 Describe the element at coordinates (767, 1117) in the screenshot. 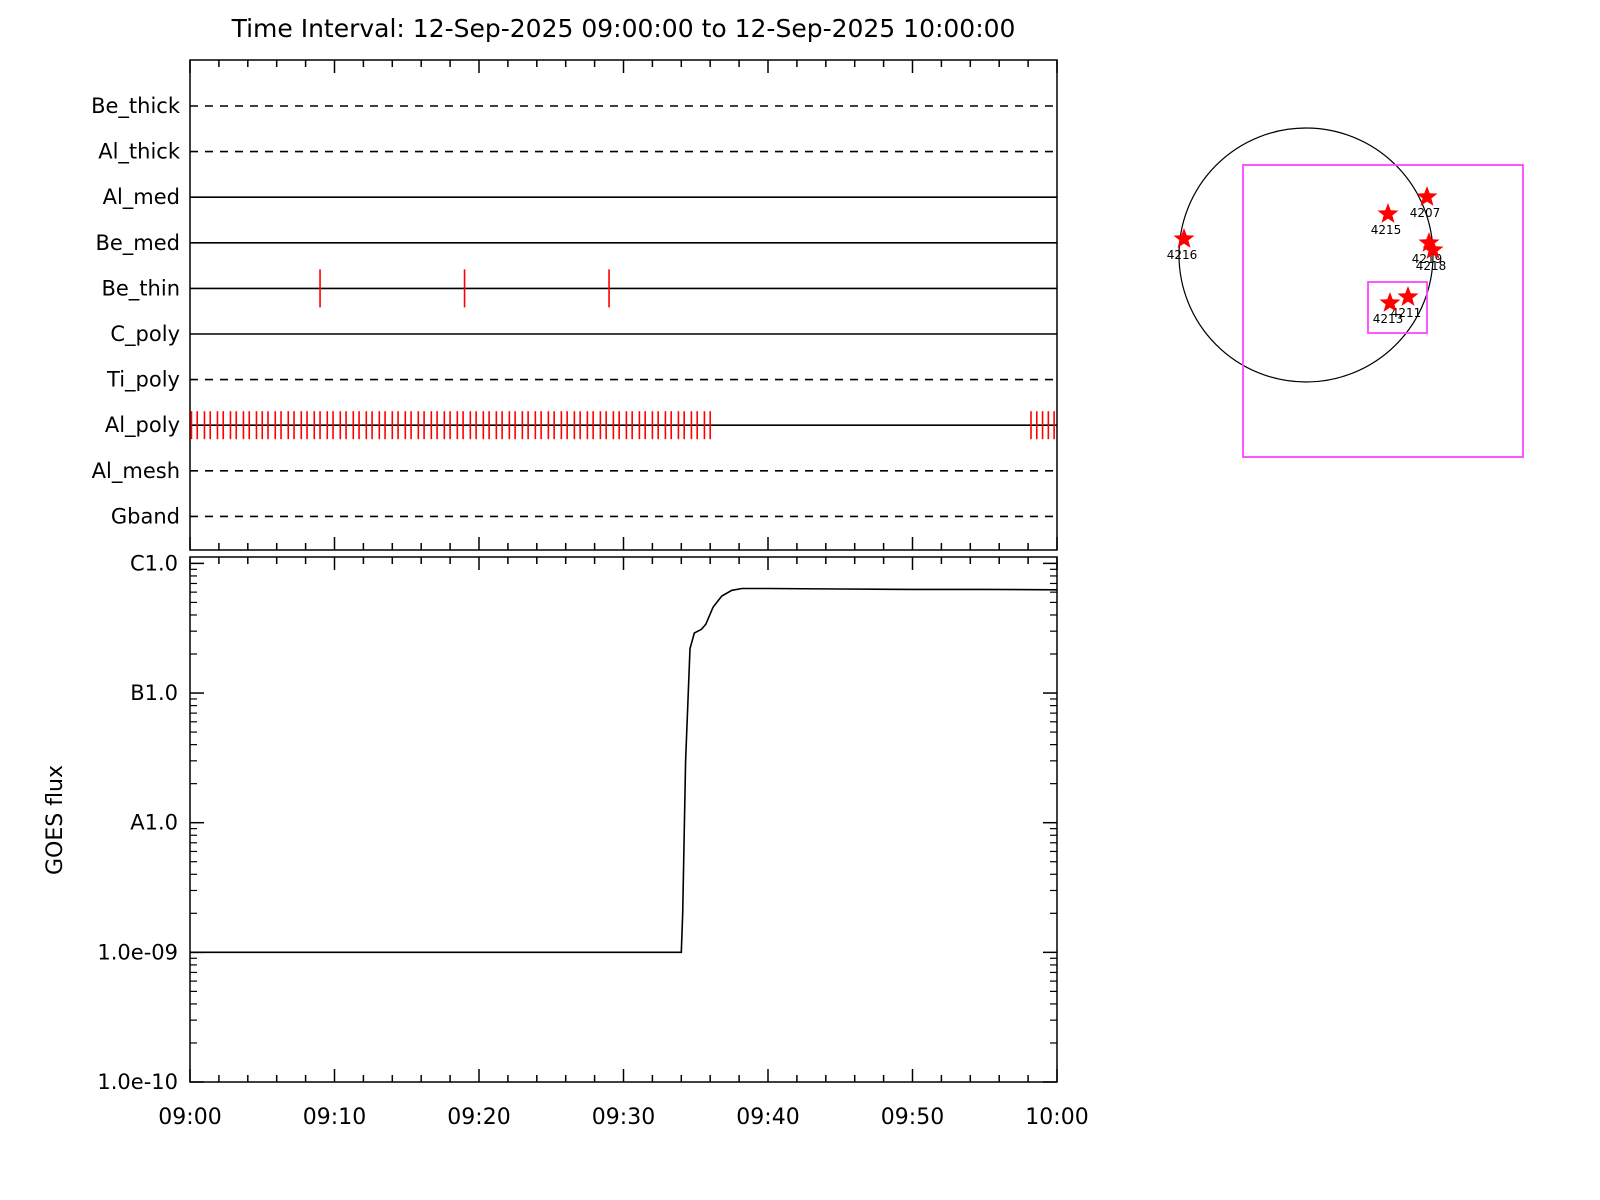

I see `x-tick-label: 09:40` at that location.